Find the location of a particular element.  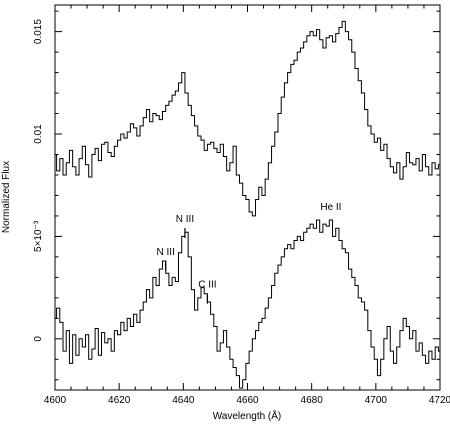

line-id-label: He II is located at coordinates (330, 207).